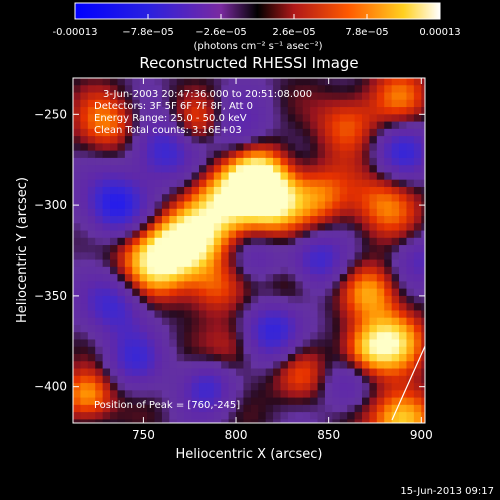 This screenshot has width=500, height=500. Describe the element at coordinates (173, 106) in the screenshot. I see `info-line-2: Detectors: 3F 5F 6F 7F 8F, Att 0` at that location.